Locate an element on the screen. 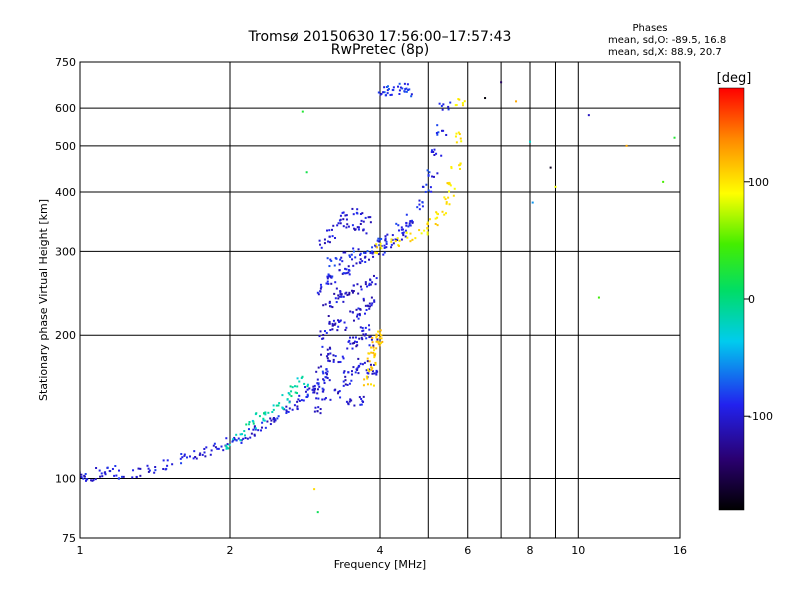 The height and width of the screenshot is (600, 800). colorbar-ticks: 100 0 -100 is located at coordinates (758, 299).